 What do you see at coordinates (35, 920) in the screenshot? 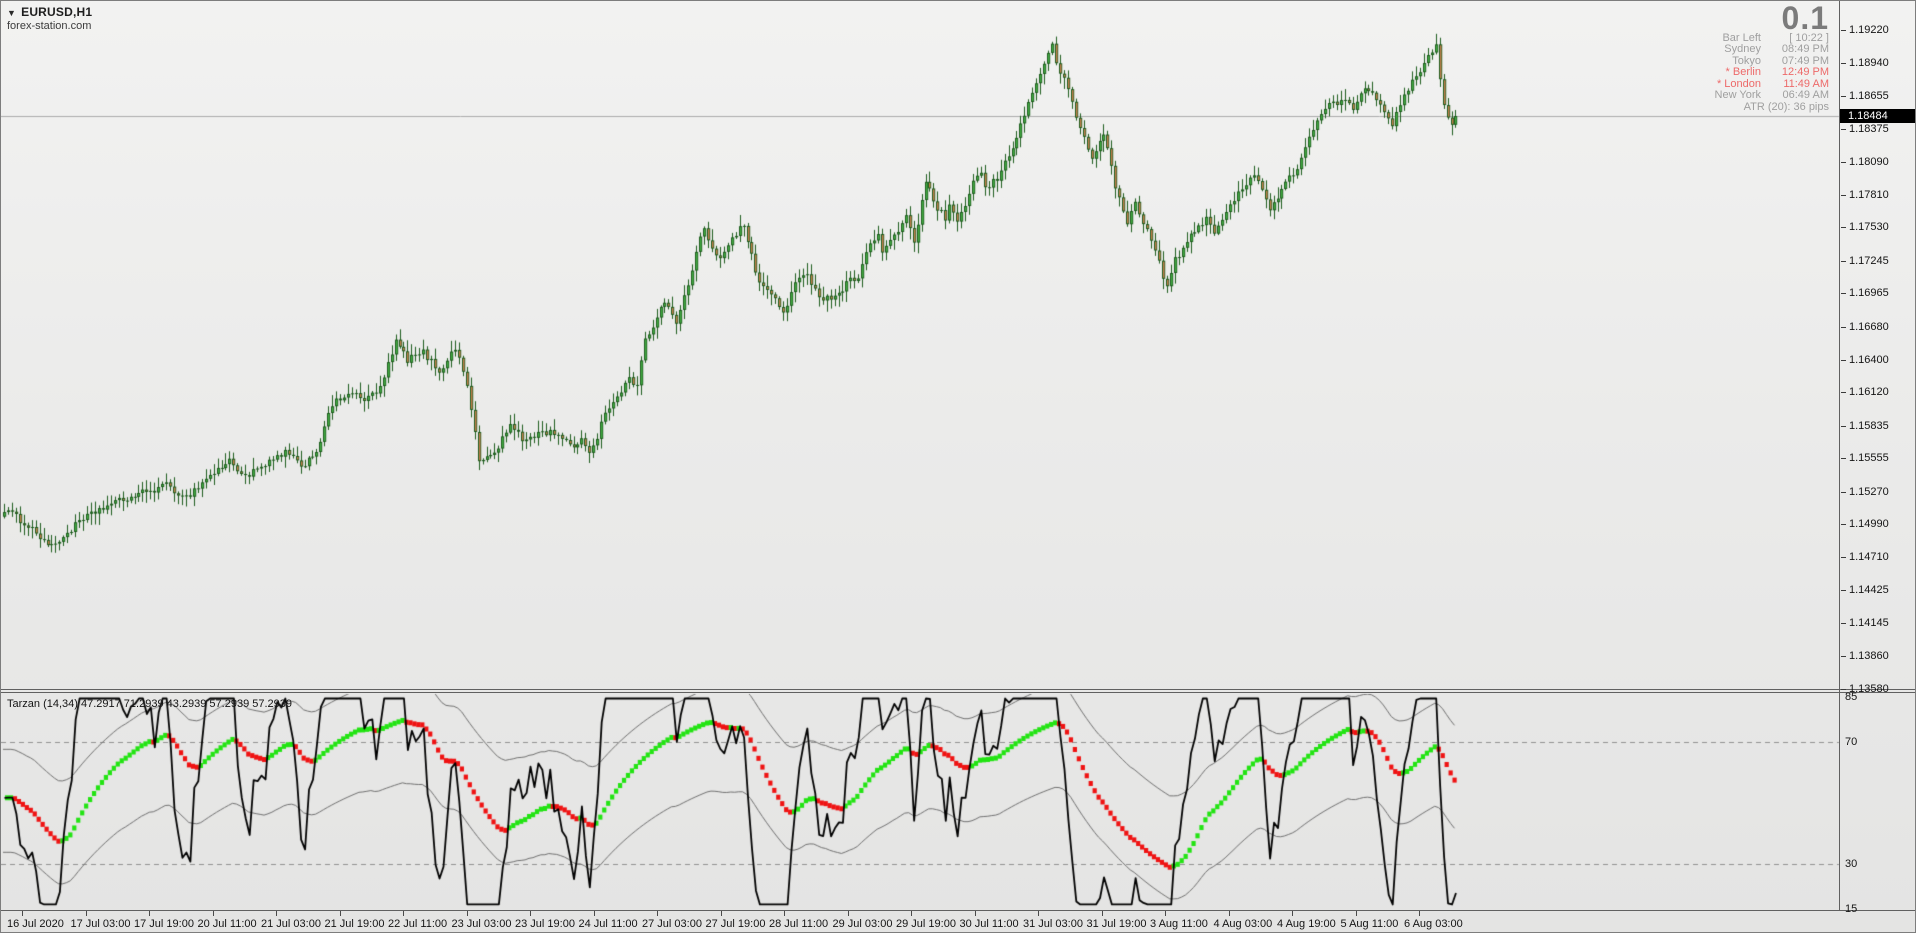
I see `time-tick-label: 16 Jul 2020` at bounding box center [35, 920].